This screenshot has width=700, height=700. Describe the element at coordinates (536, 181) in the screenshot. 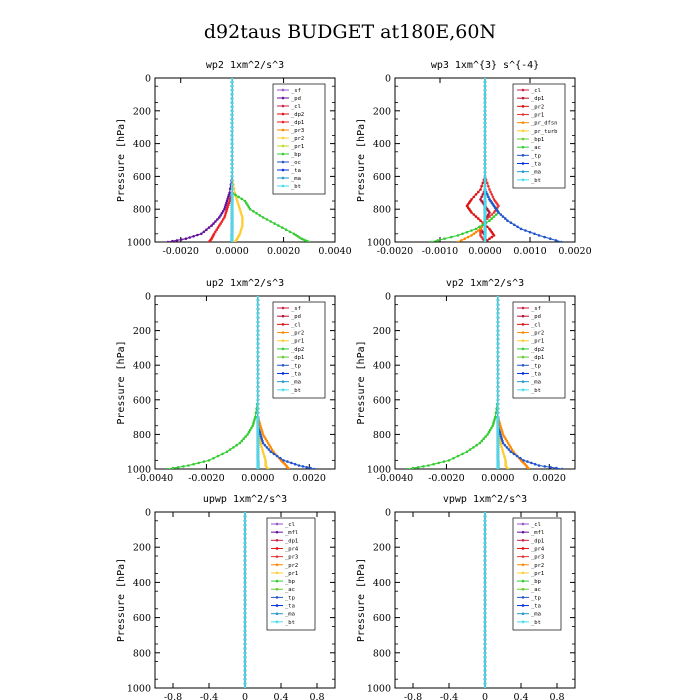

I see `legend-label: _bt` at that location.